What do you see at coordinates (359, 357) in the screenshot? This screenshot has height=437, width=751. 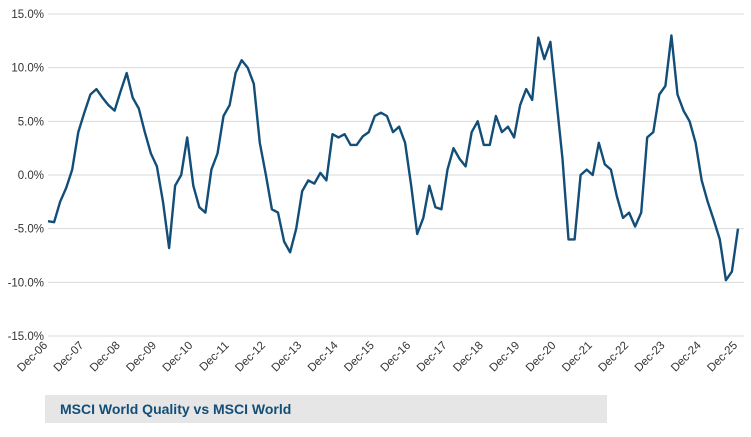 I see `x-tick-label: Dec-15` at bounding box center [359, 357].